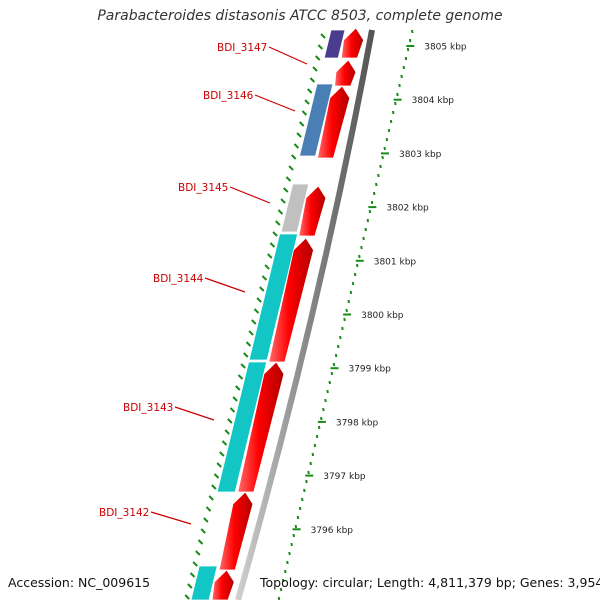 This screenshot has width=600, height=600. Describe the element at coordinates (395, 262) in the screenshot. I see `axis-tick-label: 3801 kbp` at that location.